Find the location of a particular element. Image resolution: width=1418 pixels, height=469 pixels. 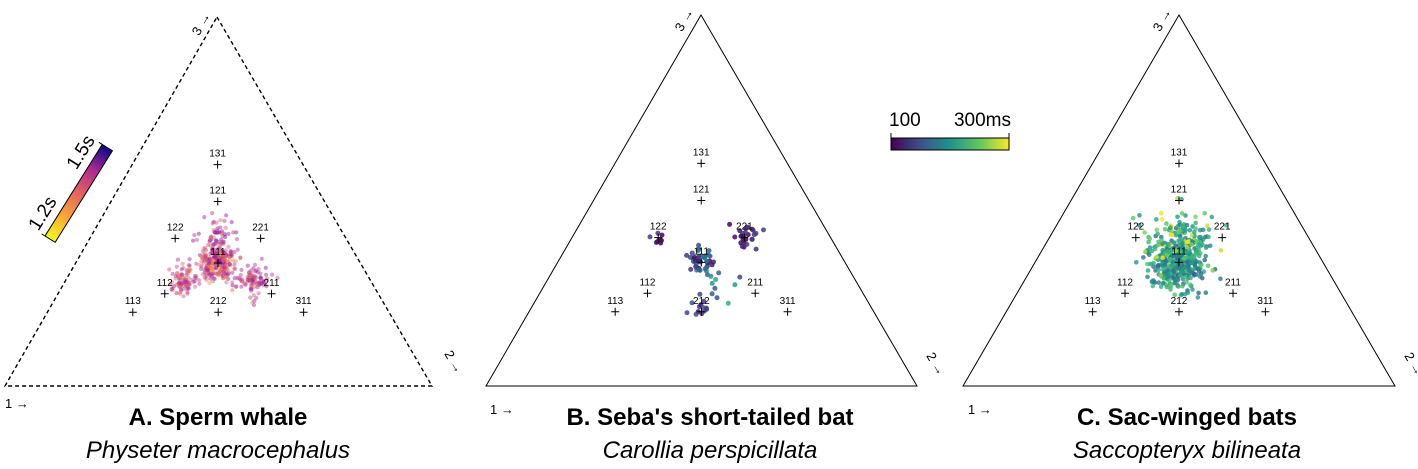

ratio-marker-label: 221 is located at coordinates (260, 227).